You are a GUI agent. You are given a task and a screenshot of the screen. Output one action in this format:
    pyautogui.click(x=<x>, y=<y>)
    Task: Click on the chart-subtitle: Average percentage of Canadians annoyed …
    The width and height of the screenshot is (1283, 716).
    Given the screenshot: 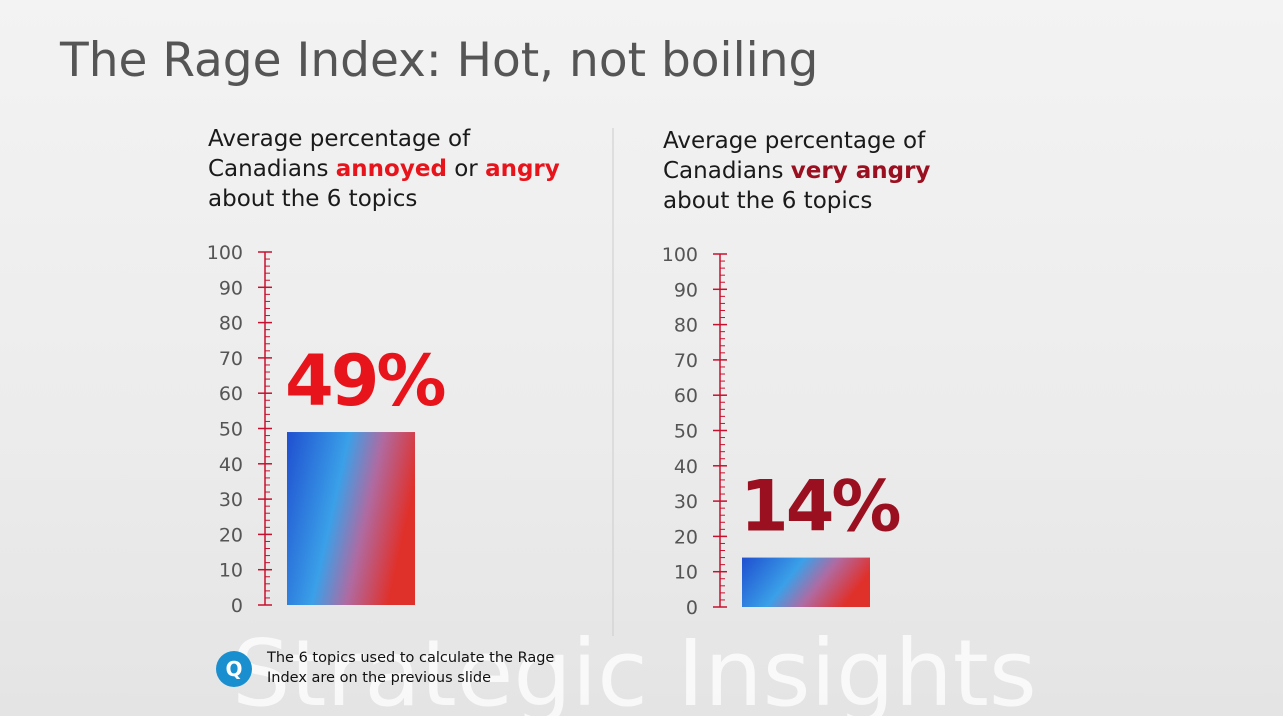 What is the action you would take?
    pyautogui.click(x=384, y=169)
    